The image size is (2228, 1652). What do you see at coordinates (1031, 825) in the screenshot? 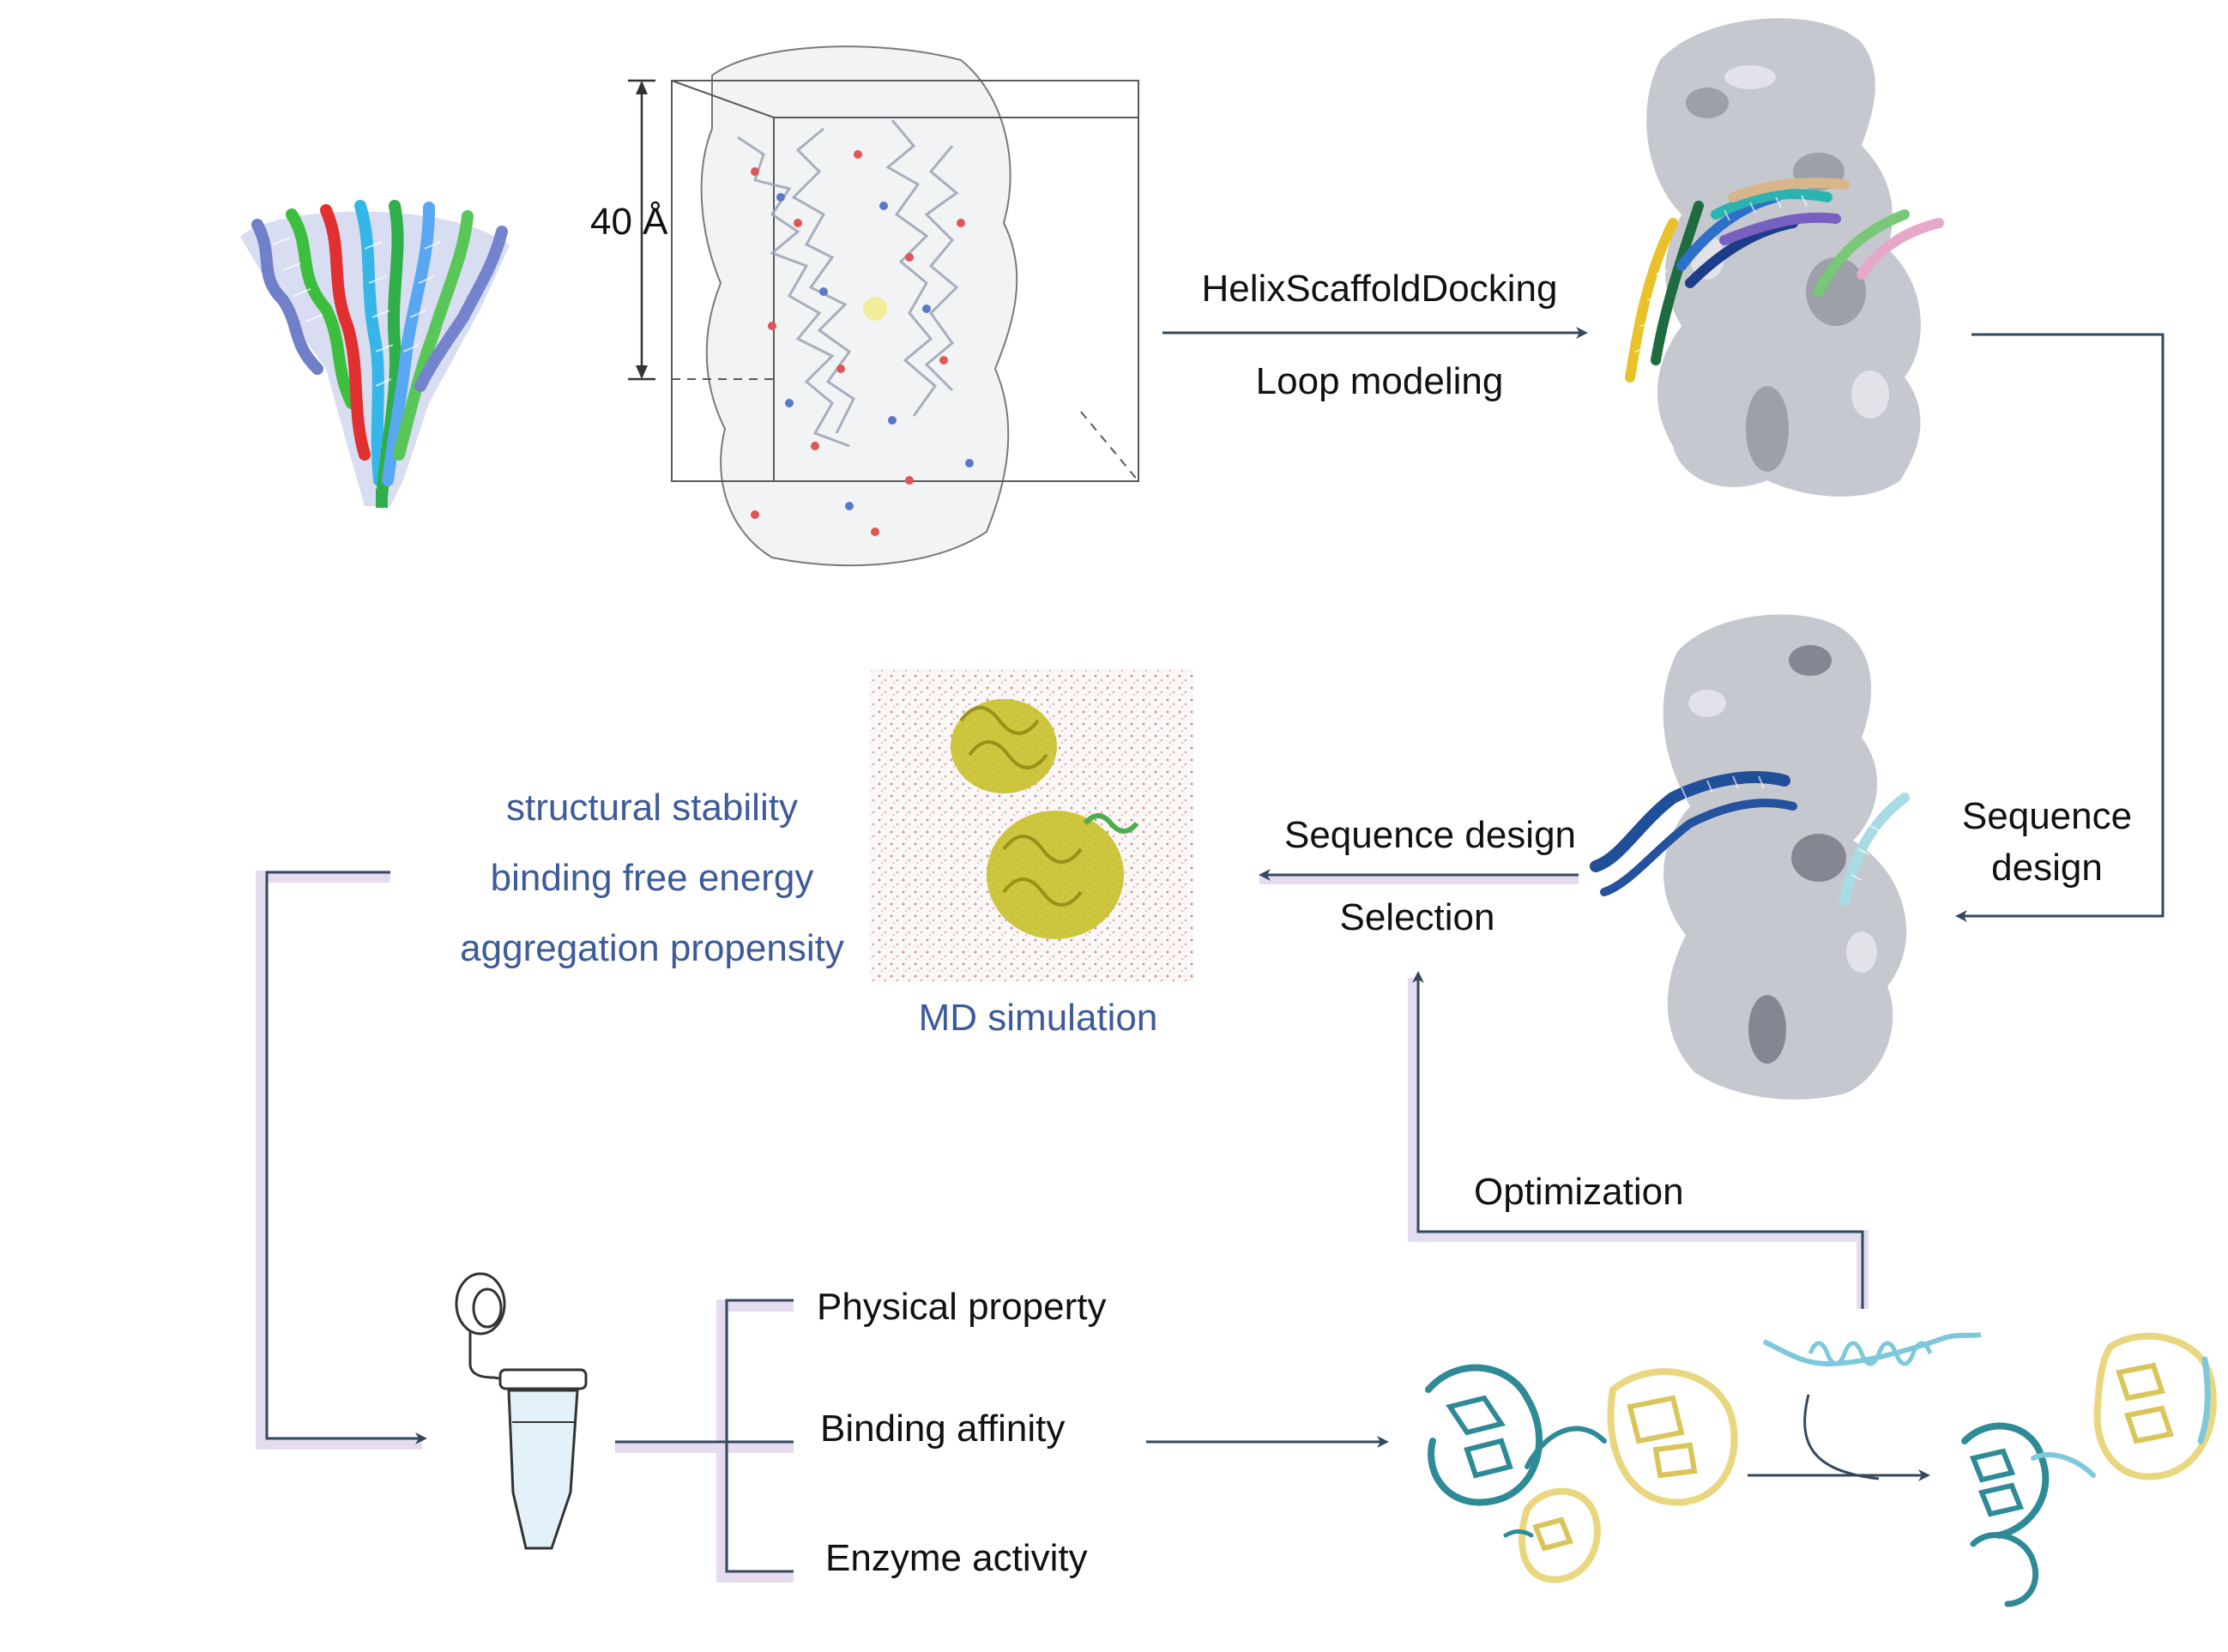
I see `md-snapshot-icon` at bounding box center [1031, 825].